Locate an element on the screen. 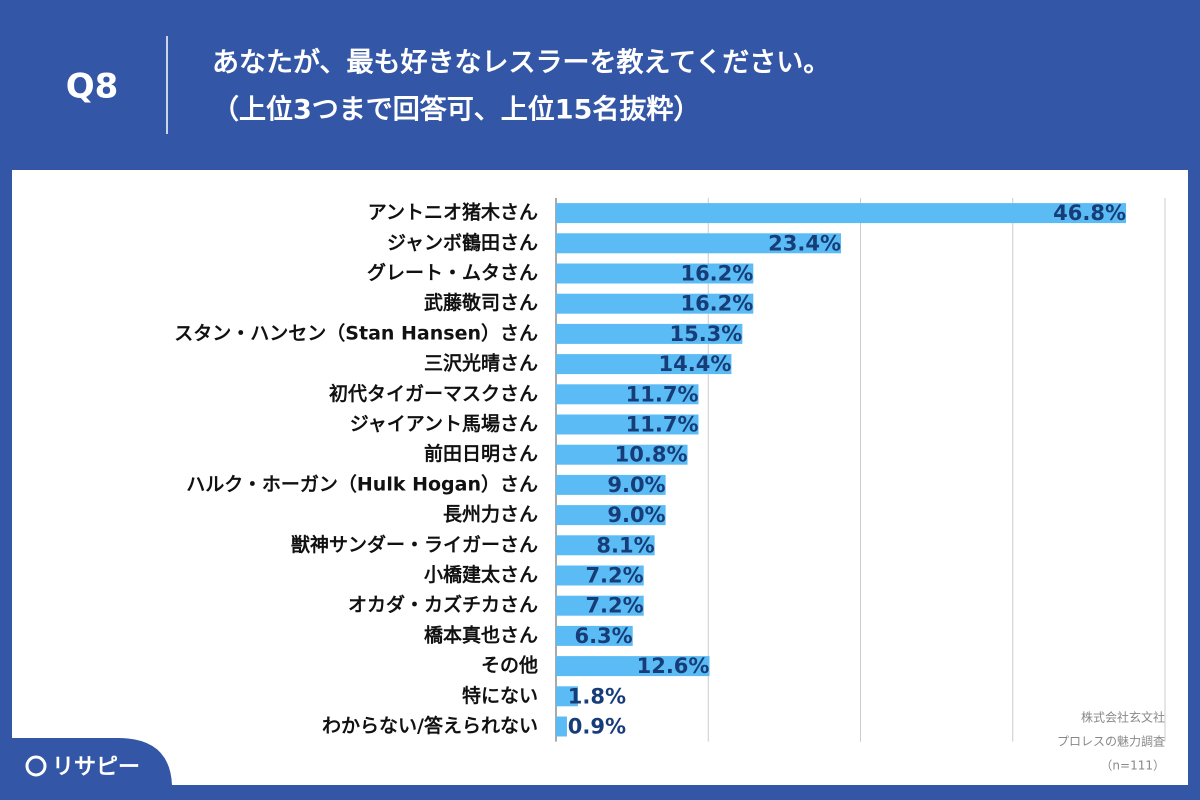  category-label: オカダ・カズチカさん is located at coordinates (443, 604).